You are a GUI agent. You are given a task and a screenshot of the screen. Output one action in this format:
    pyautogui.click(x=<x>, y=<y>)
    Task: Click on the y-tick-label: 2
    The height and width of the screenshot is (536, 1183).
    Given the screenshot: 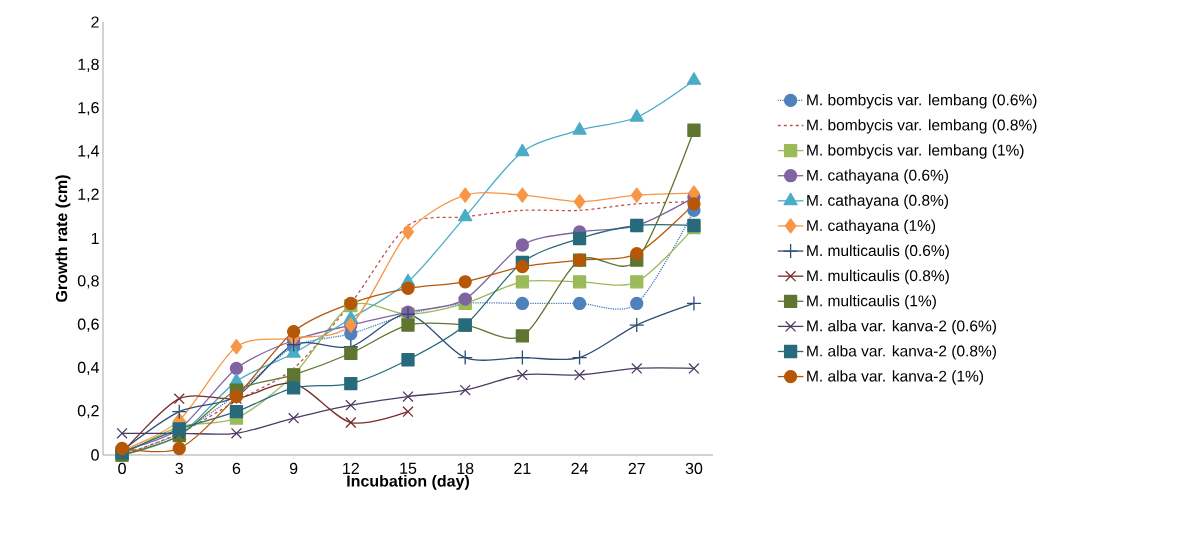 What is the action you would take?
    pyautogui.click(x=95, y=22)
    